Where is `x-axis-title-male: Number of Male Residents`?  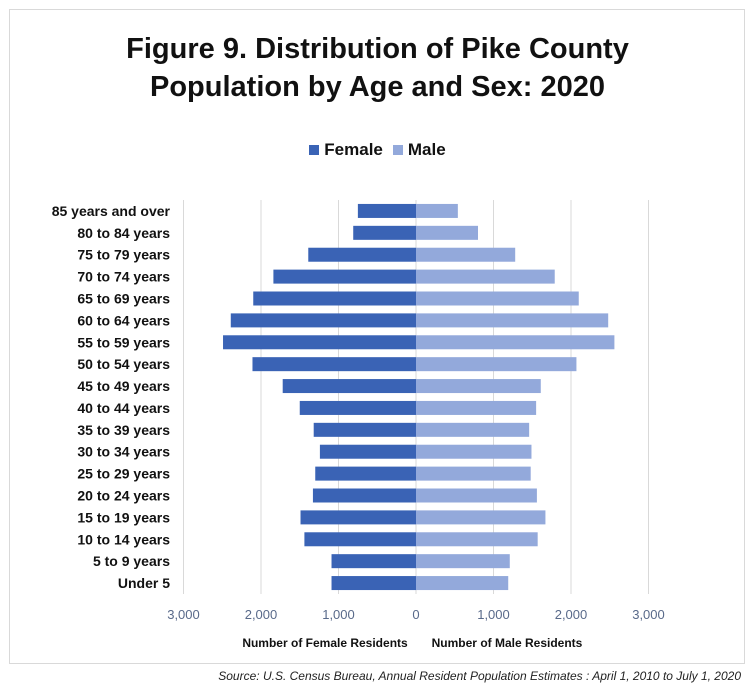
x-axis-title-male: Number of Male Residents is located at coordinates (507, 643).